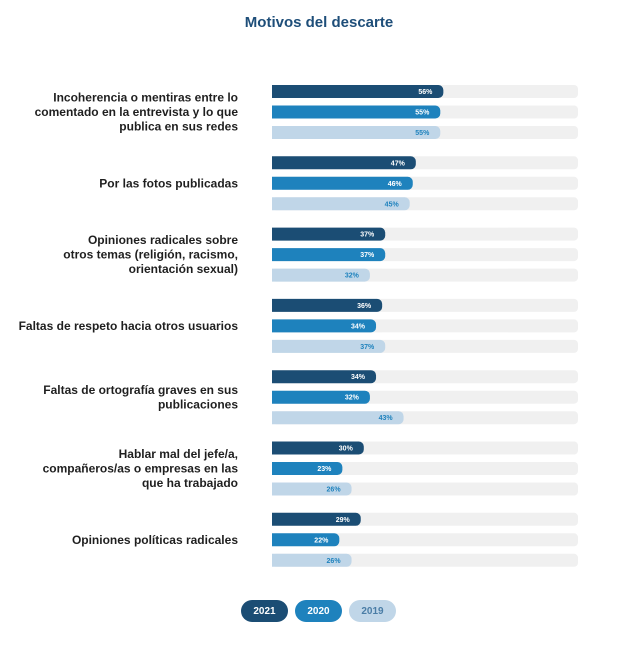 This screenshot has width=638, height=667. Describe the element at coordinates (155, 540) in the screenshot. I see `category-label: Opiniones políticas radicales` at that location.